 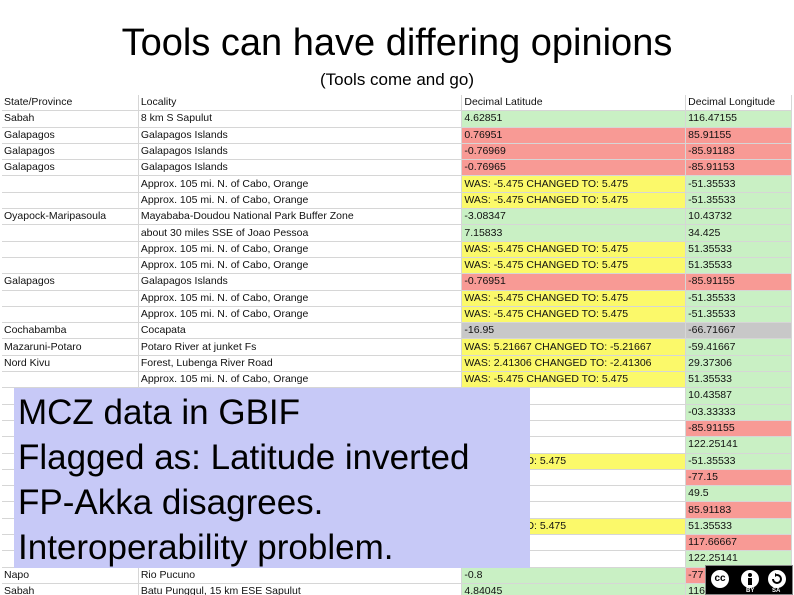 I want to click on longitude-cell: 29.37306, so click(x=738, y=364).